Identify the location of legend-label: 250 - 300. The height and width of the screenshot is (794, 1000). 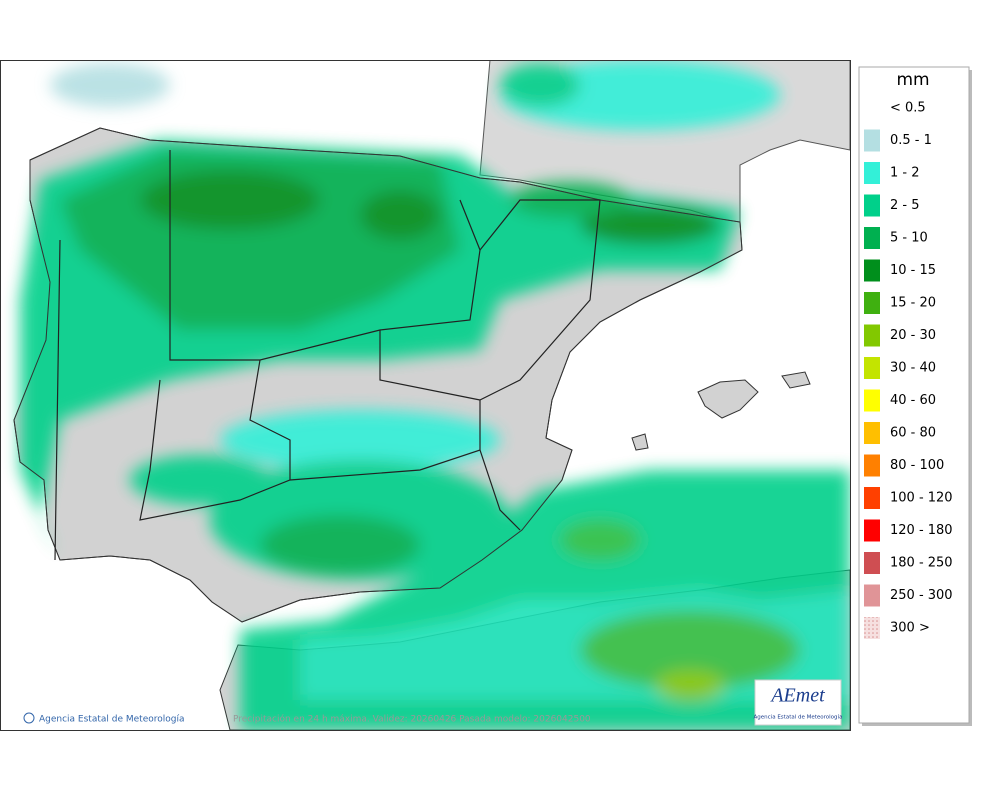
(921, 595).